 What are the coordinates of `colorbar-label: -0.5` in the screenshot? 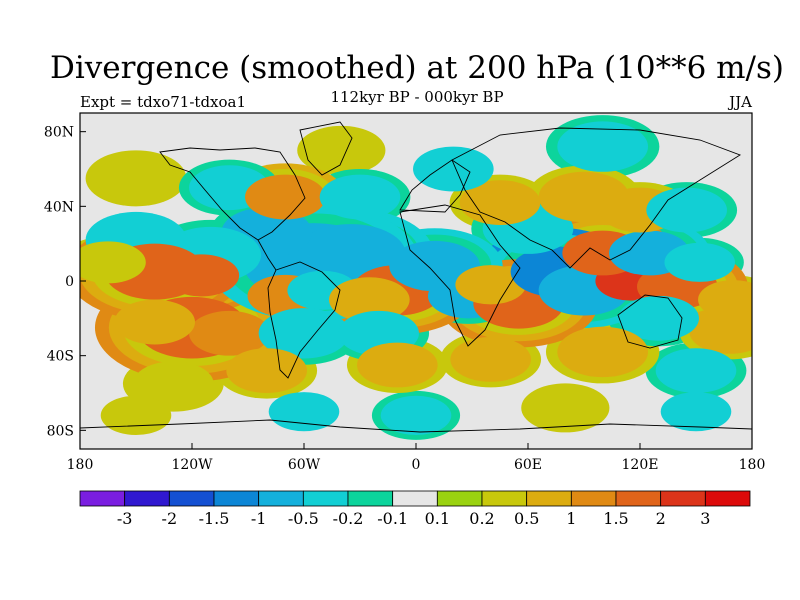 It's located at (303, 518).